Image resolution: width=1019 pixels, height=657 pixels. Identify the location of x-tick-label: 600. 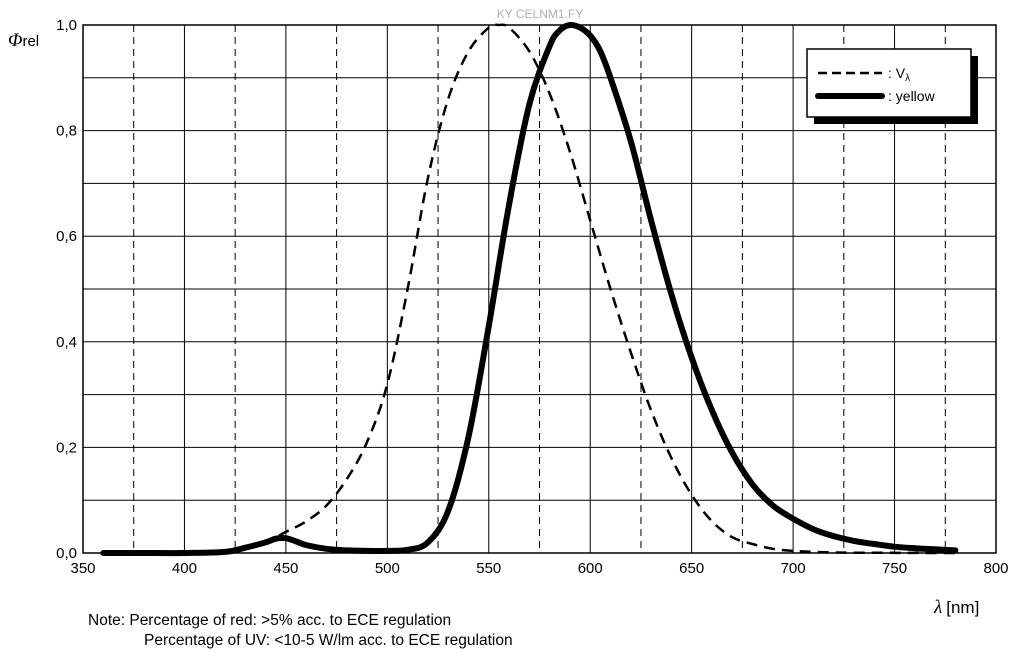
(590, 568).